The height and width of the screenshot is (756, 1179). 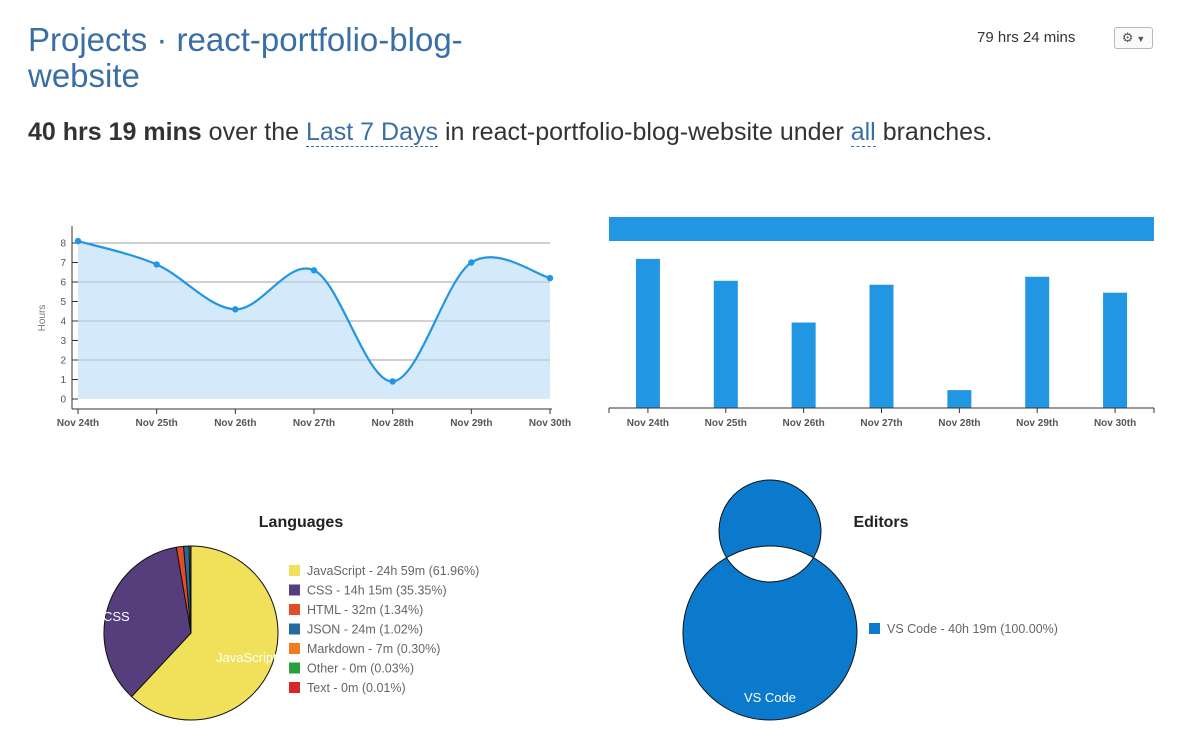 What do you see at coordinates (356, 688) in the screenshot?
I see `legend-item: Text - 0m (0.01%)` at bounding box center [356, 688].